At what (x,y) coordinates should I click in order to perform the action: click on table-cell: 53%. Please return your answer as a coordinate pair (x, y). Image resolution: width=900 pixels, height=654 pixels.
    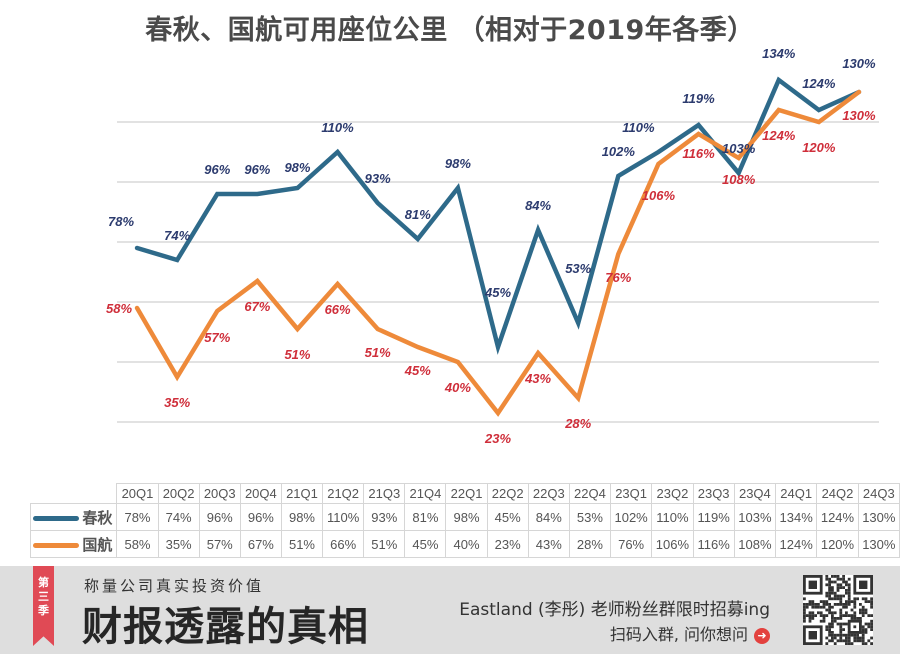
    Looking at the image, I should click on (589, 517).